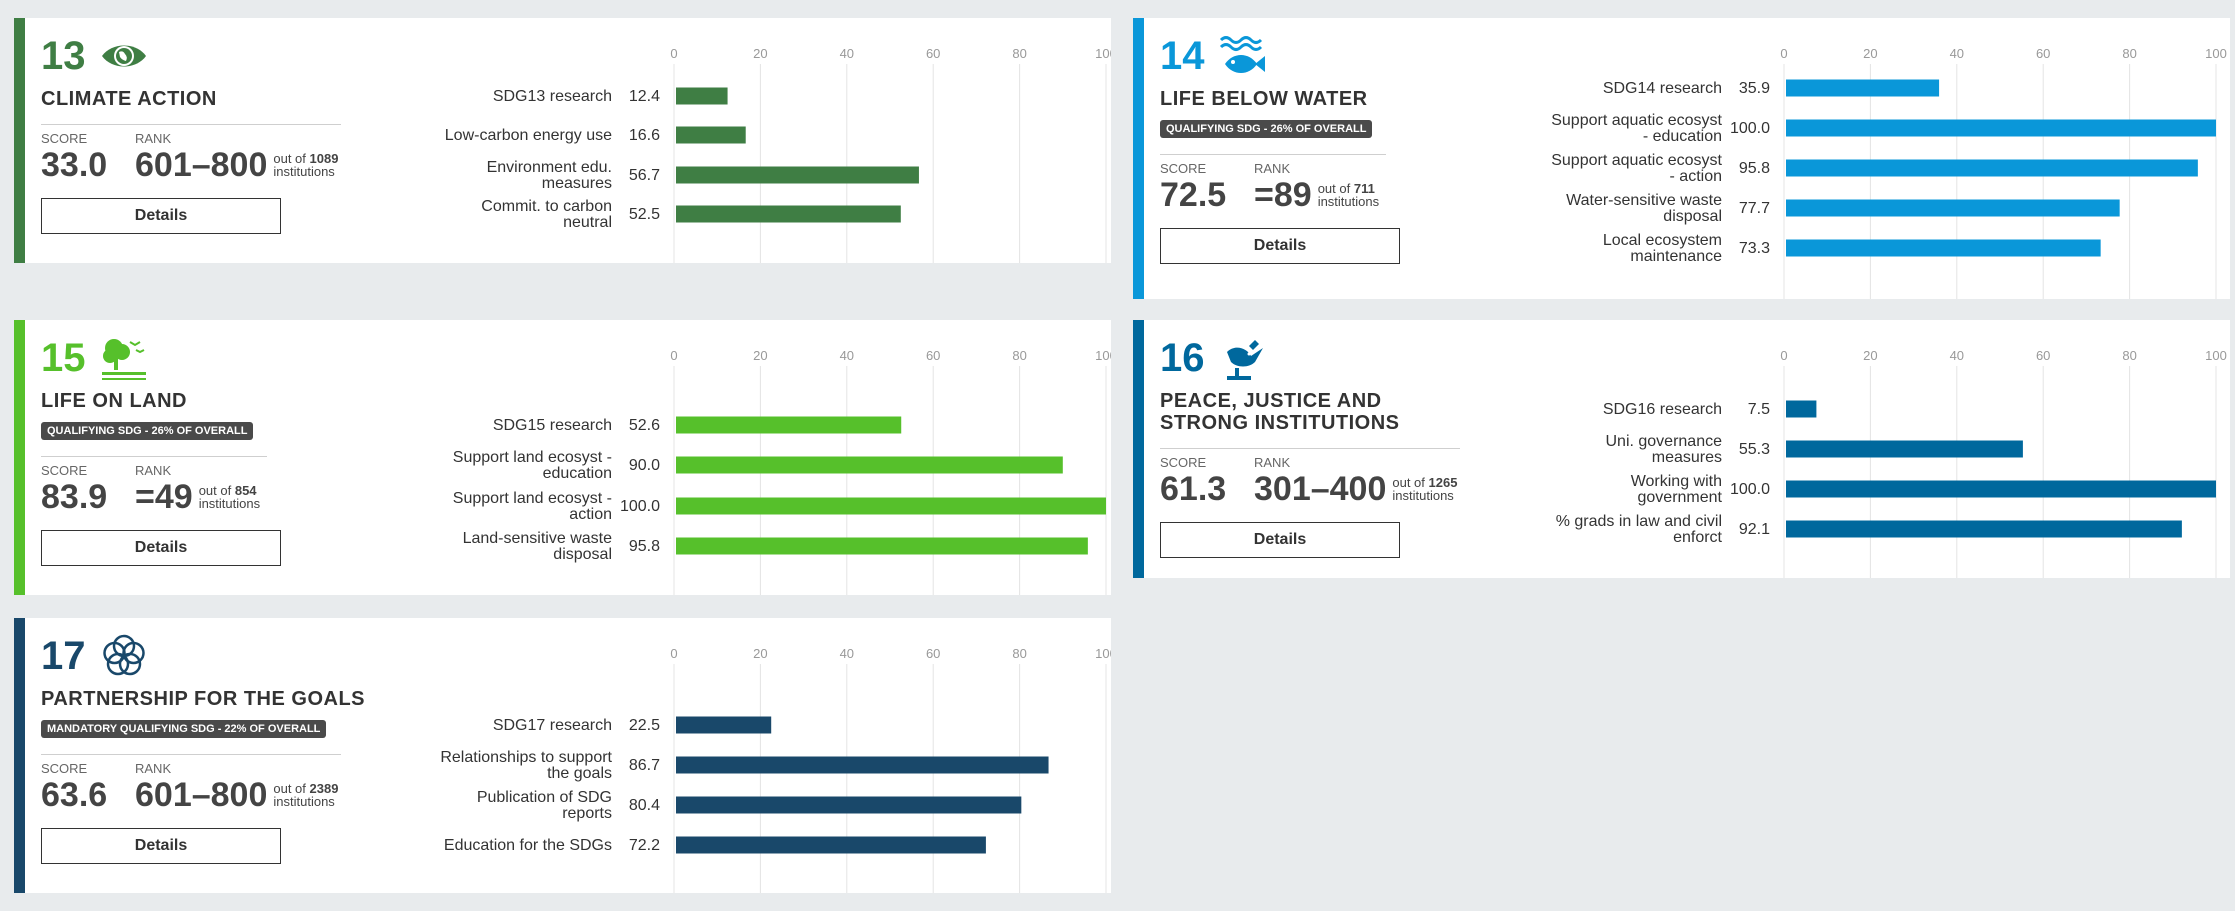 The height and width of the screenshot is (911, 2235). What do you see at coordinates (644, 845) in the screenshot?
I see `value-label: 72.2` at bounding box center [644, 845].